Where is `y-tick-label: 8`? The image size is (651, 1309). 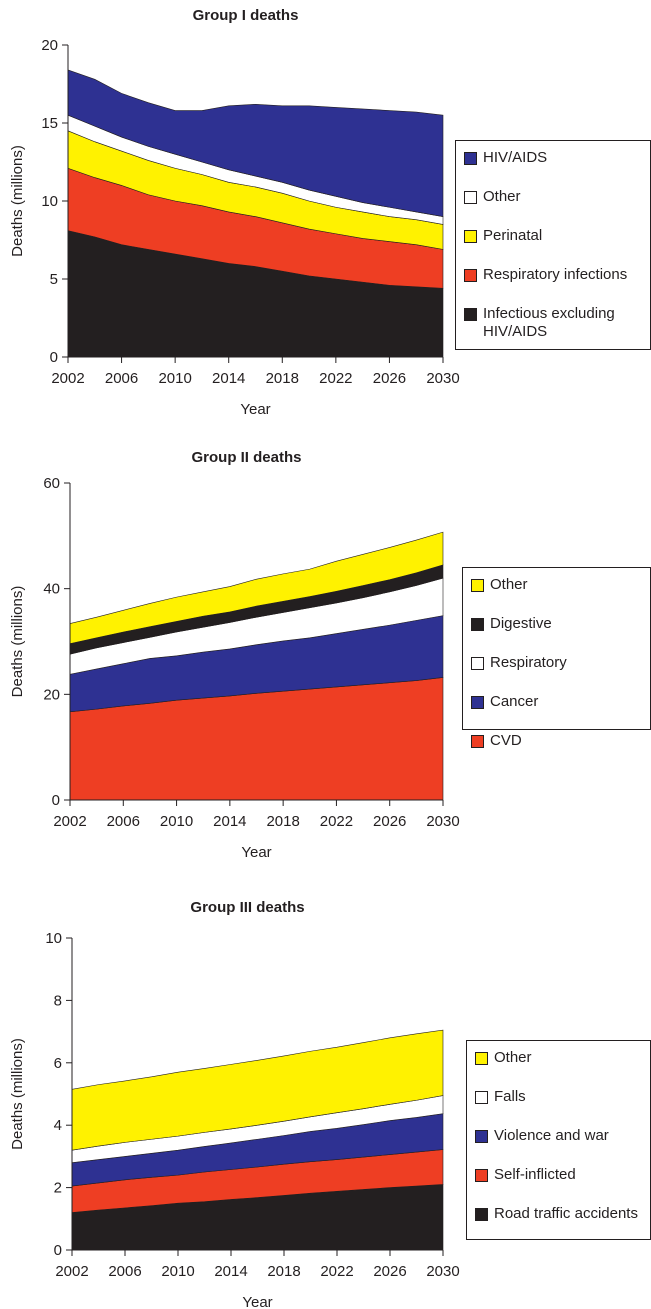
y-tick-label: 8 is located at coordinates (58, 1000).